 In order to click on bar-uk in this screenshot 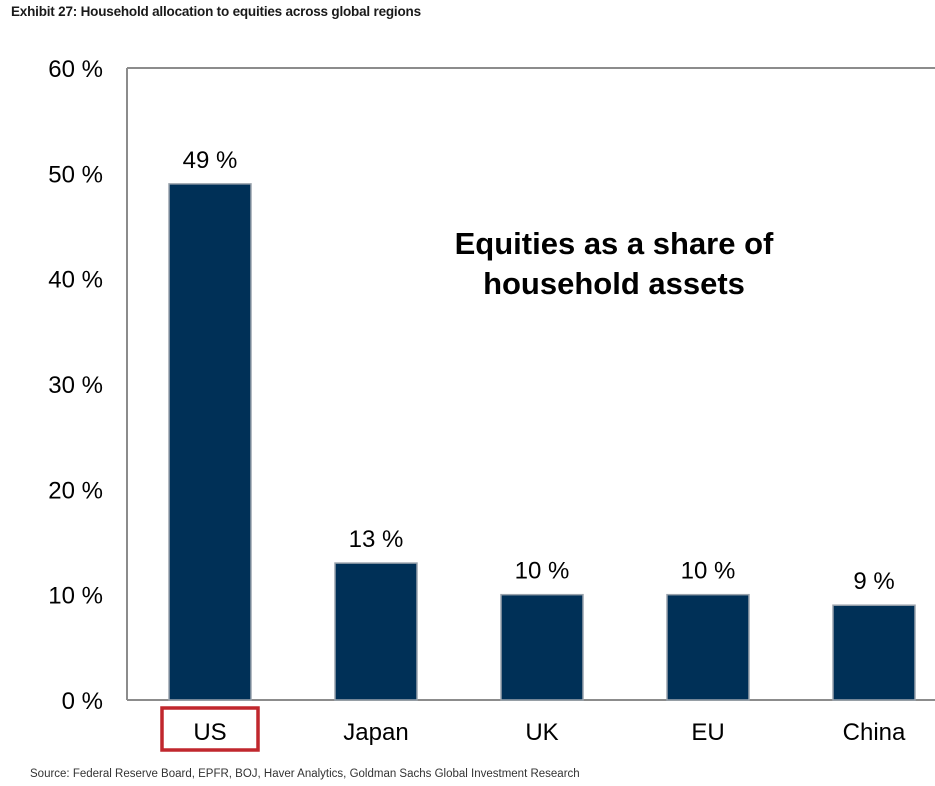, I will do `click(542, 647)`.